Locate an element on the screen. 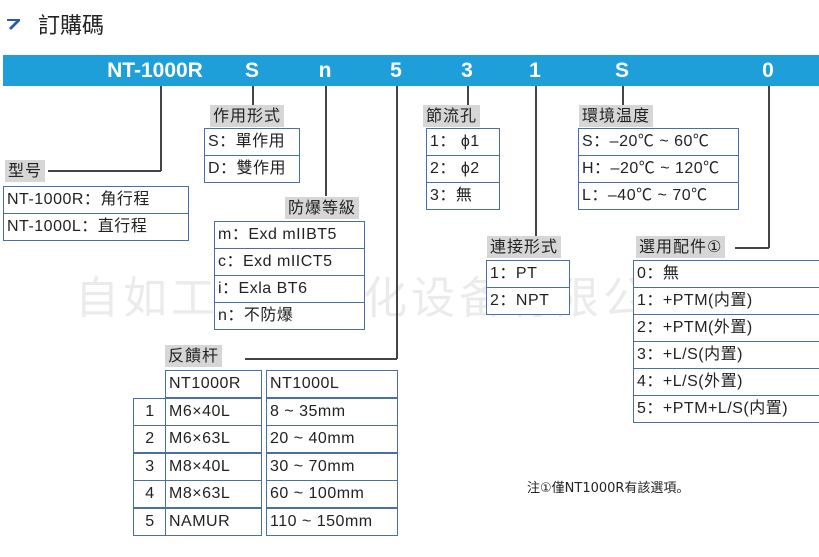 The width and height of the screenshot is (819, 557). feedback-row-l: 8 ~ 35mm is located at coordinates (332, 411).